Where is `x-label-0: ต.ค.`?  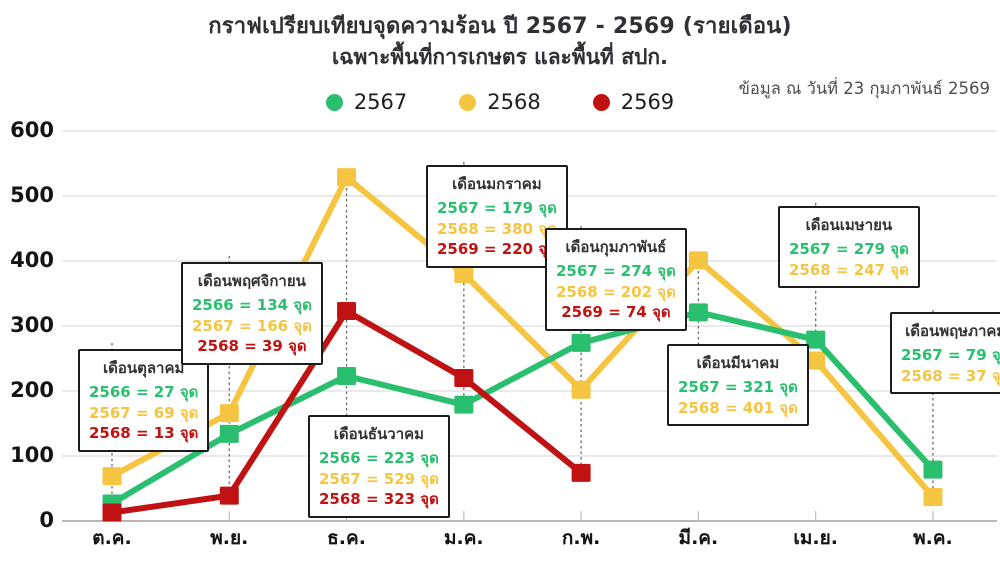 x-label-0: ต.ค. is located at coordinates (112, 538).